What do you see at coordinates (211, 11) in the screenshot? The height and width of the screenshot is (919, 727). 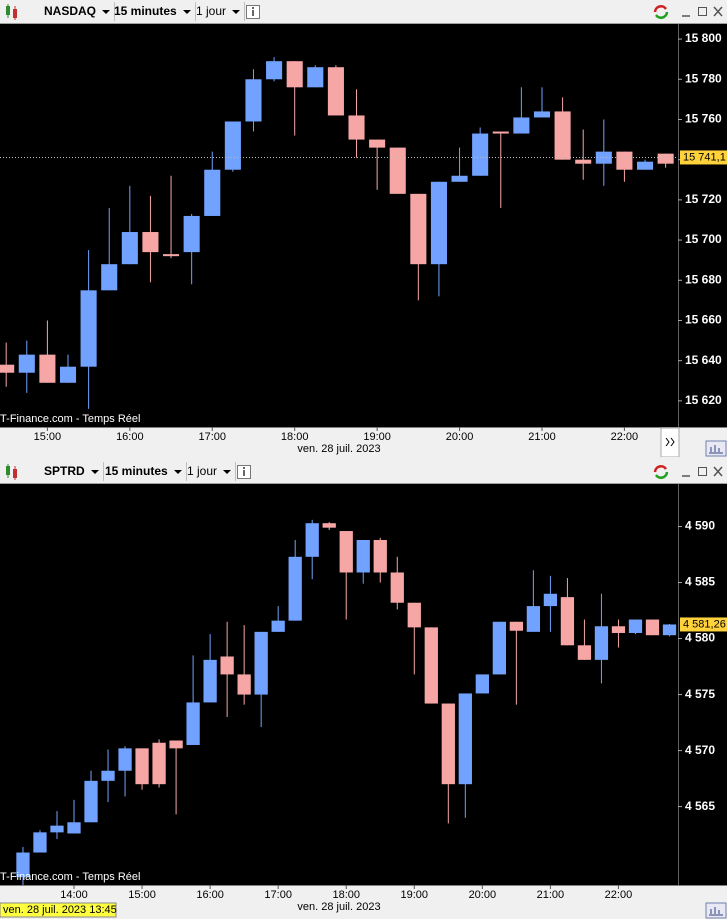 I see `range: 1 jour` at bounding box center [211, 11].